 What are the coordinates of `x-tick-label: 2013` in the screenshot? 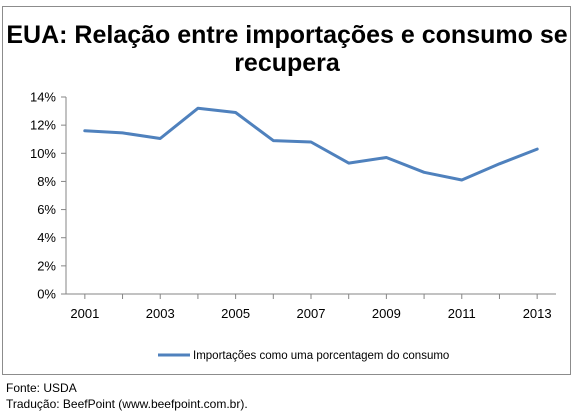 It's located at (537, 313).